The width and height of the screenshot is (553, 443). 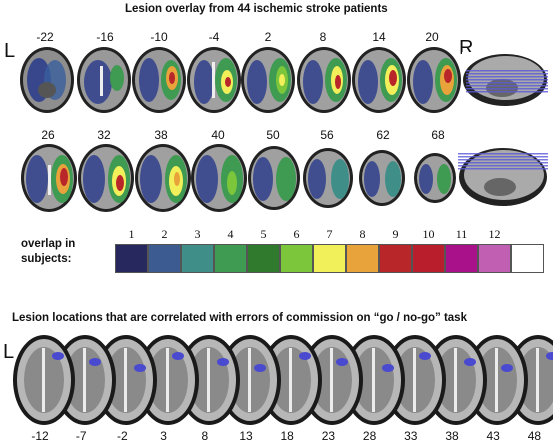 What do you see at coordinates (379, 37) in the screenshot?
I see `row1-slice-label: 14` at bounding box center [379, 37].